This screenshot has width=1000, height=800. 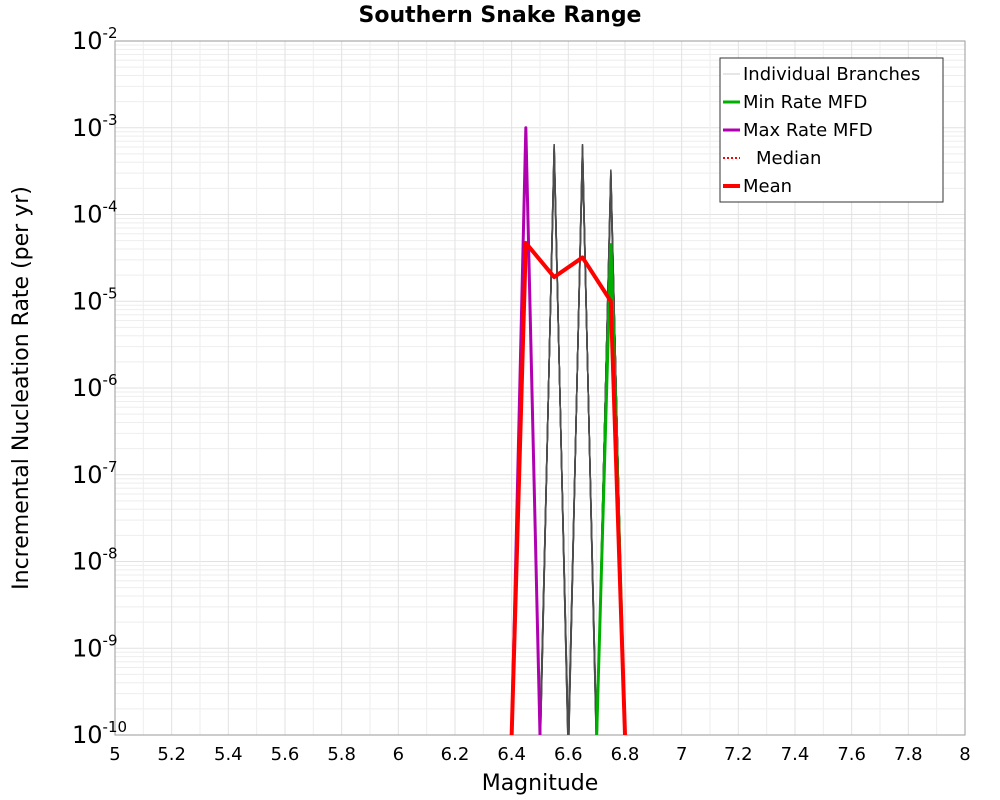 What do you see at coordinates (539, 754) in the screenshot?
I see `x-axis-ticks: 5 5.2 5.4 5.6 5.8 6 6.2 6.4 6.6 6.8 7 7.2 7.4 7.6 7.8 8` at bounding box center [539, 754].